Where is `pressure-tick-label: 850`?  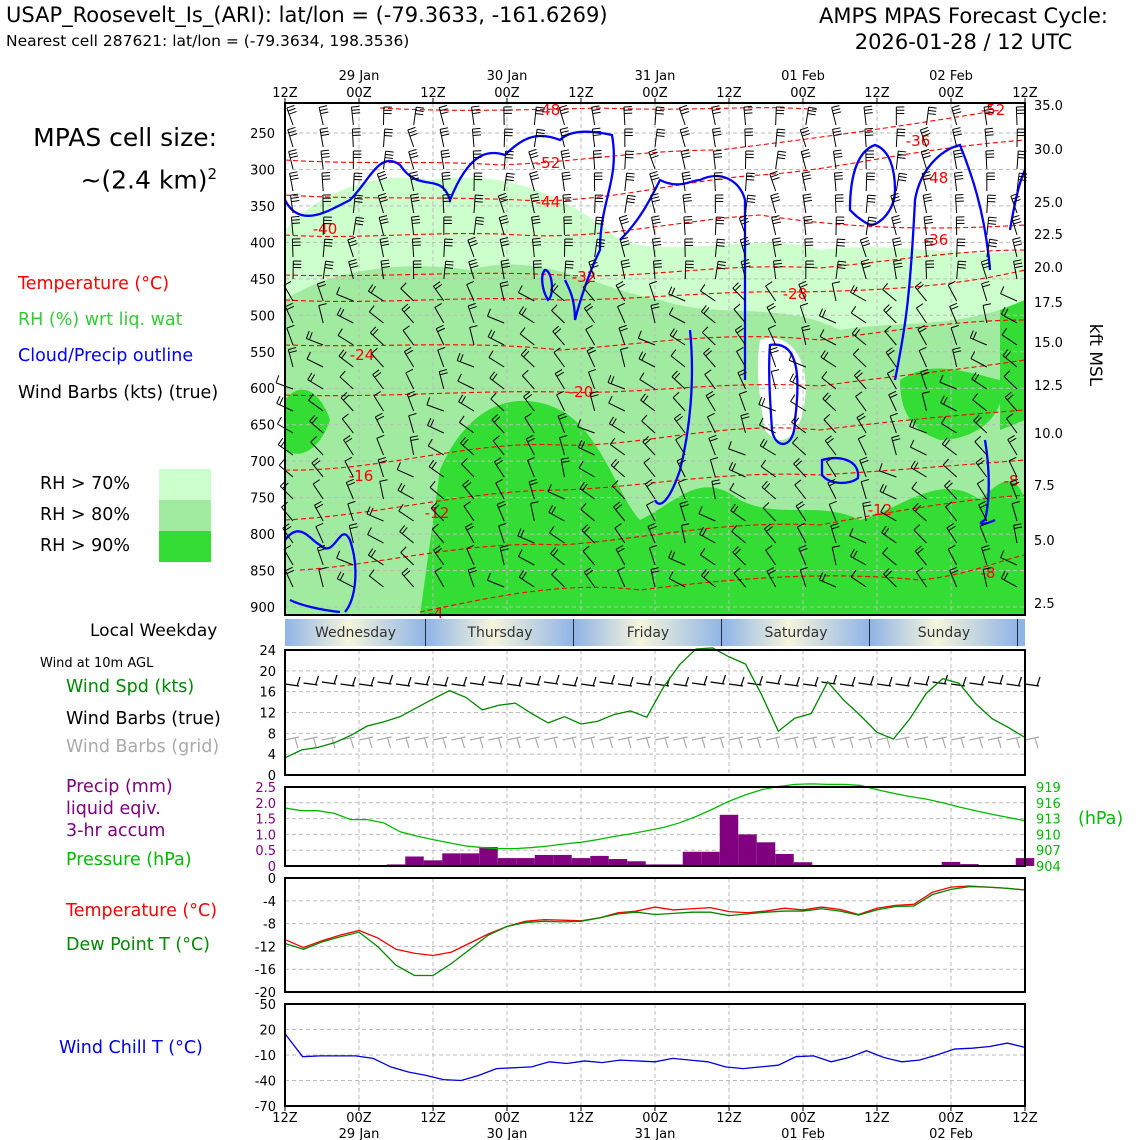 pressure-tick-label: 850 is located at coordinates (262, 572).